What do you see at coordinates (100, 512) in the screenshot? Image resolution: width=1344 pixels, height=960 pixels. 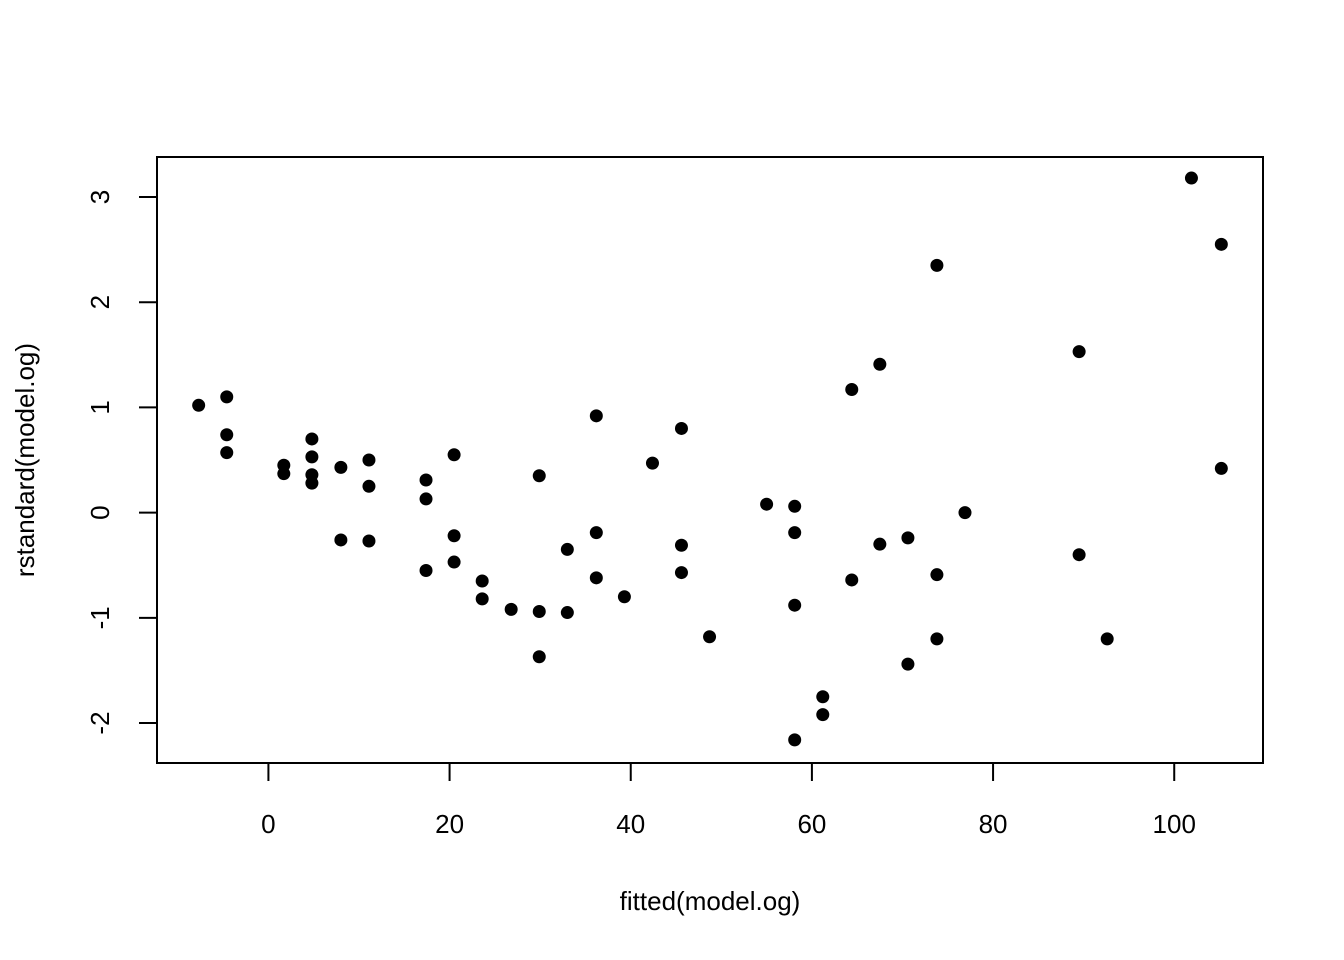 I see `y-tick-label: 0` at bounding box center [100, 512].